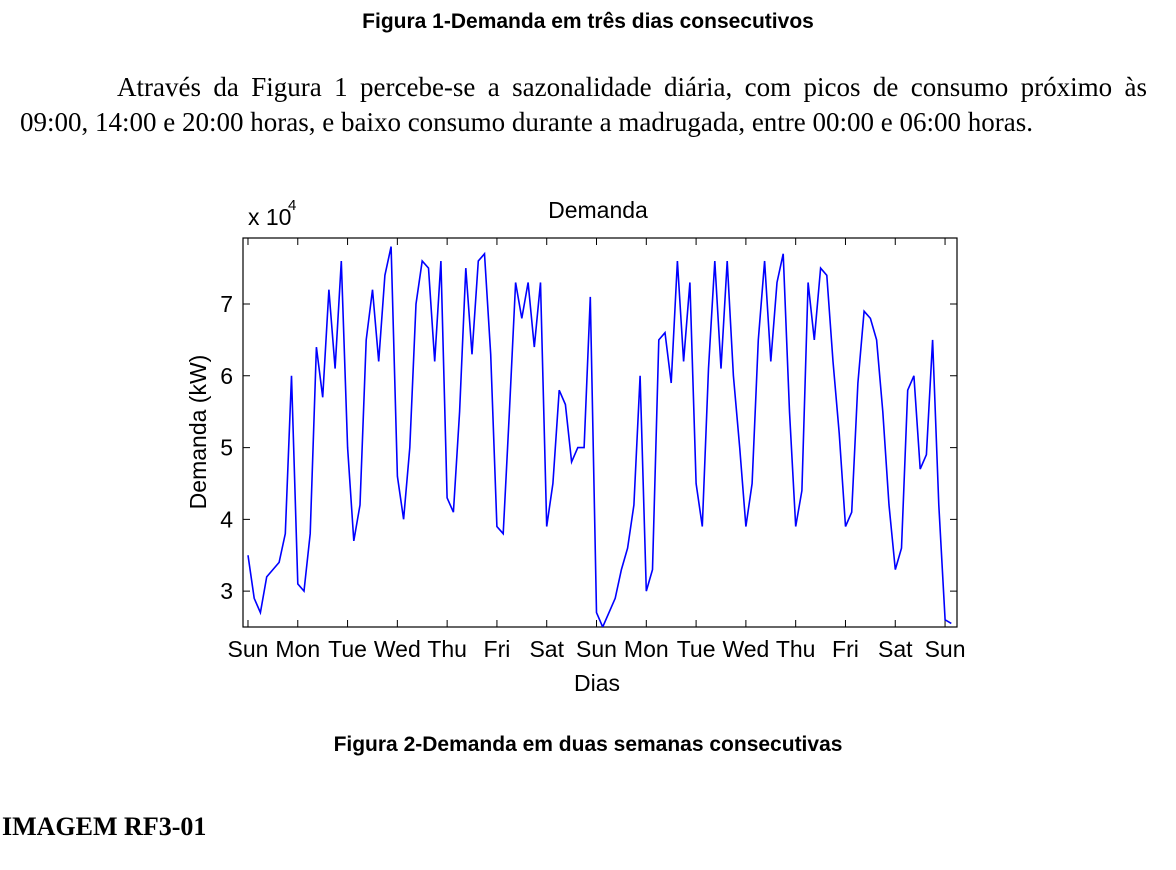  What do you see at coordinates (598, 210) in the screenshot?
I see `chart-title: Demanda` at bounding box center [598, 210].